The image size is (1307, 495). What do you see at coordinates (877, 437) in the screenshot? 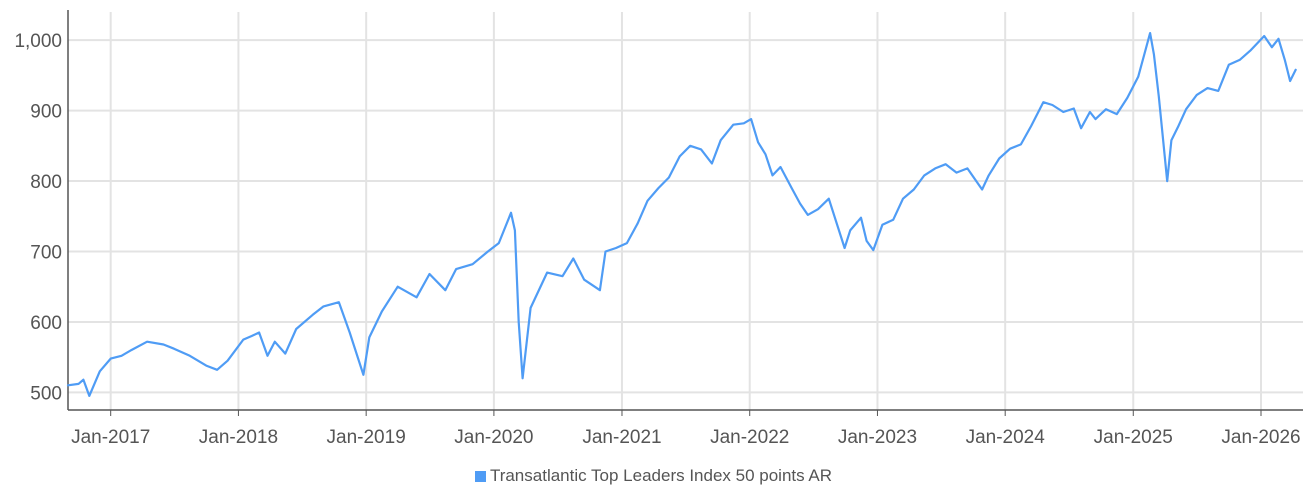
I see `x-tick-label: Jan-2023` at bounding box center [877, 437].